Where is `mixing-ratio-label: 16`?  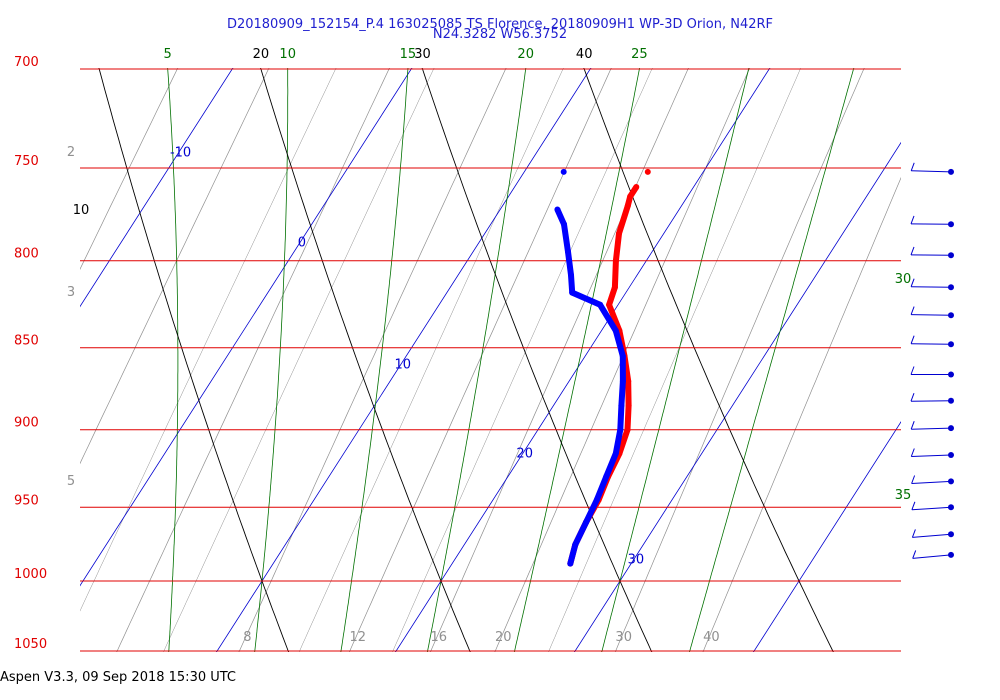
mixing-ratio-label: 16 is located at coordinates (439, 637).